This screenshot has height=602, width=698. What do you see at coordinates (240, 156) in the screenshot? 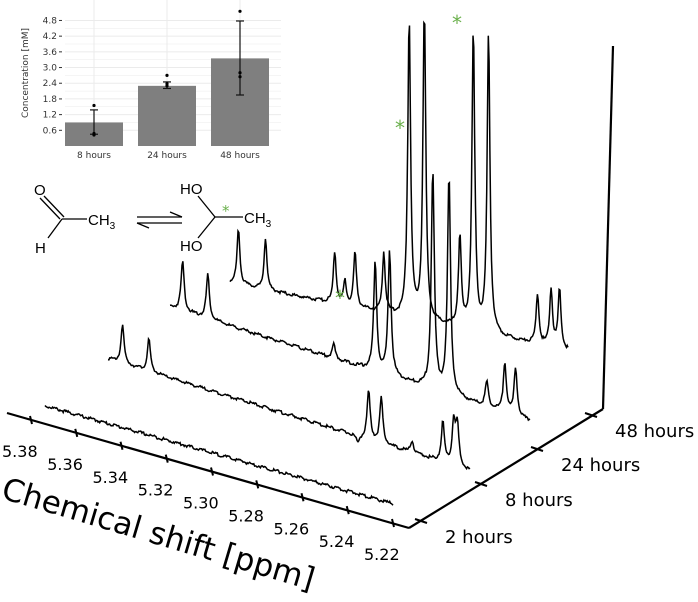
I see `x-tick-label: 48 hours` at bounding box center [240, 156].